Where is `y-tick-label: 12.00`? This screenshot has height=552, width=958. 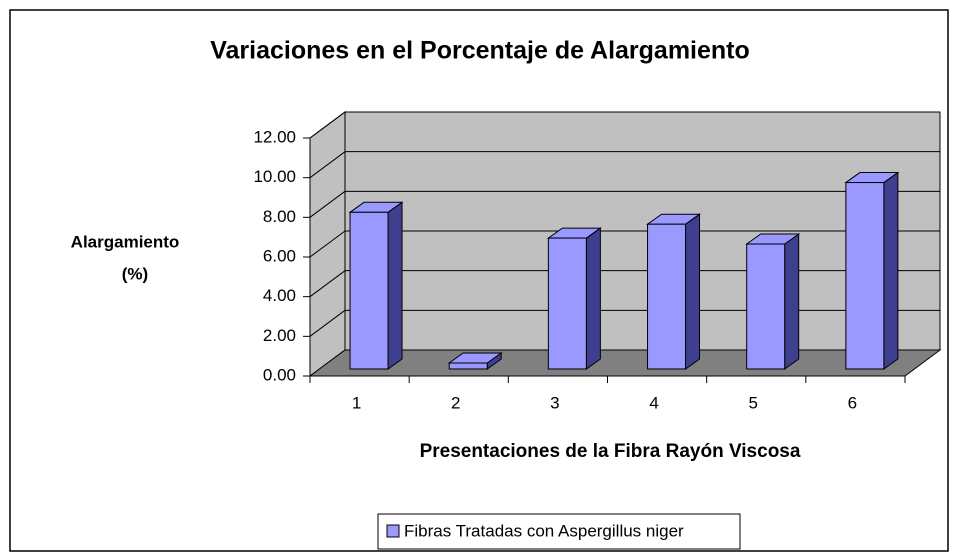
y-tick-label: 12.00 is located at coordinates (274, 136).